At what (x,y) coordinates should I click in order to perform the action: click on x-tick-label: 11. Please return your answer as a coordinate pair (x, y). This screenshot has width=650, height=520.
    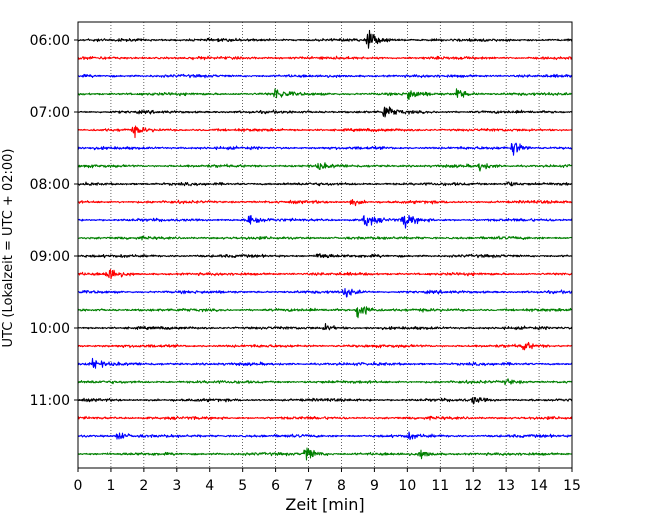
    Looking at the image, I should click on (440, 486).